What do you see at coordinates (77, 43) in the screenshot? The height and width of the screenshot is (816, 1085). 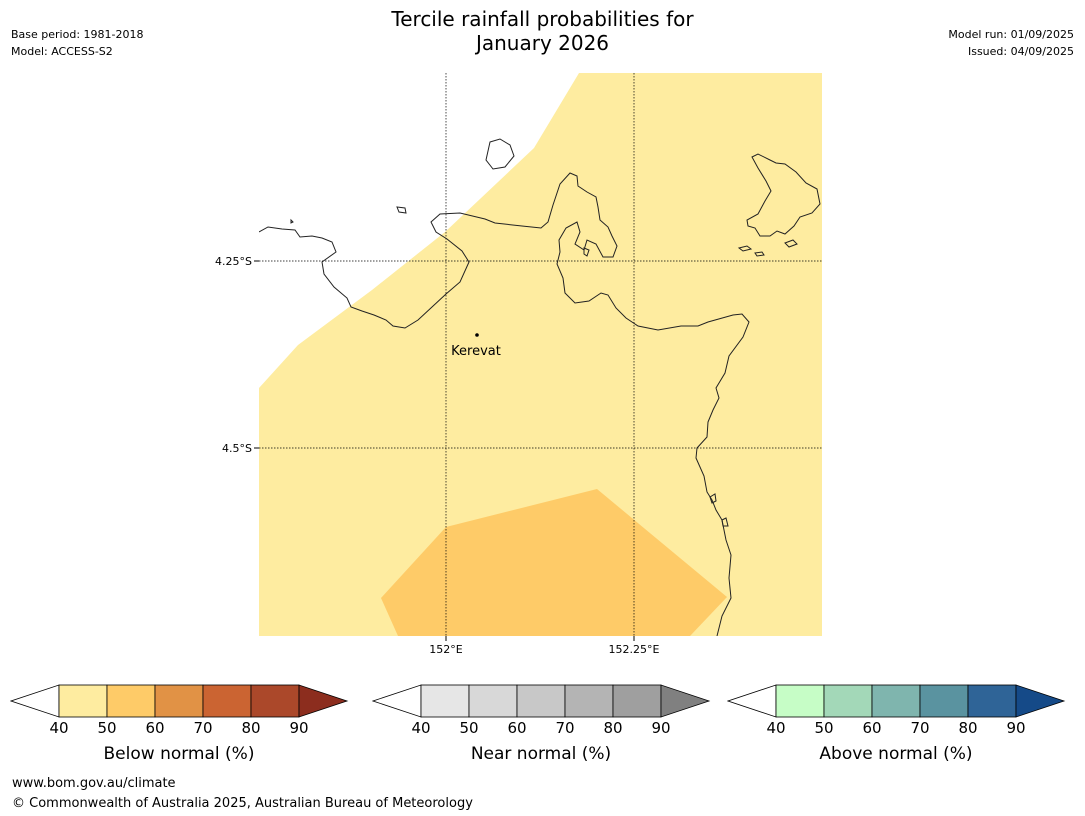 I see `meta-left: Base period: 1981-2018 Model: ACCESS-S2` at bounding box center [77, 43].